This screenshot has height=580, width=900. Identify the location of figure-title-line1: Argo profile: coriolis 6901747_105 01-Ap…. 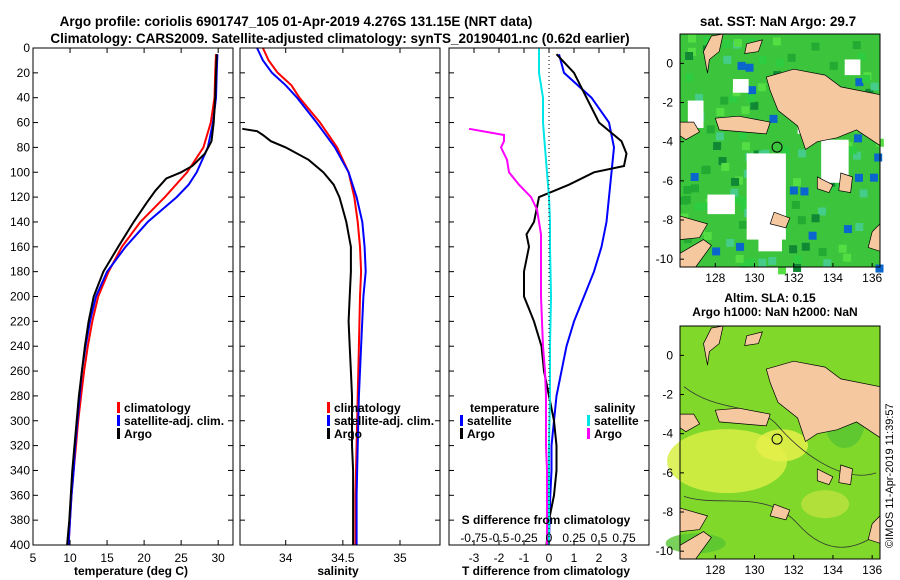
(296, 21).